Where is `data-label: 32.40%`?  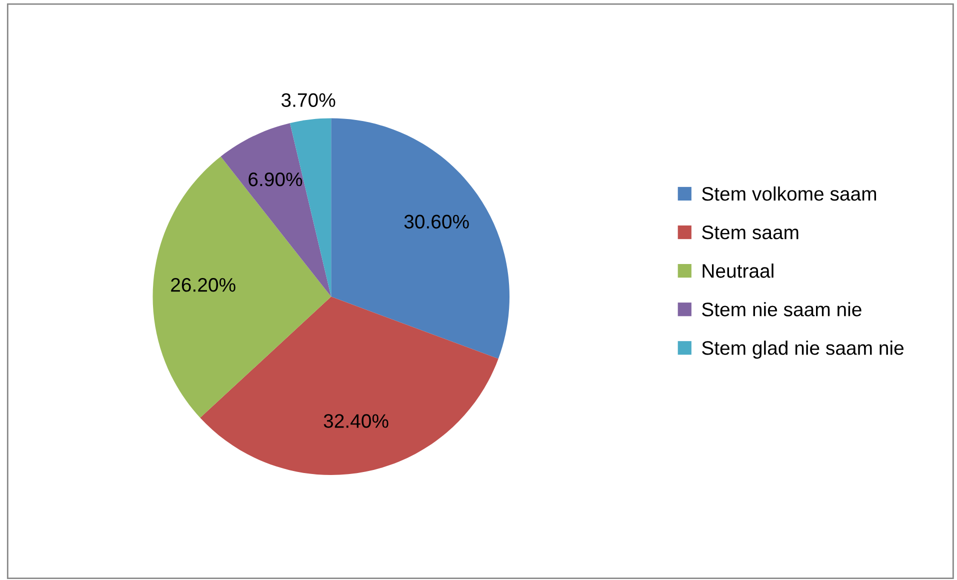 data-label: 32.40% is located at coordinates (356, 421).